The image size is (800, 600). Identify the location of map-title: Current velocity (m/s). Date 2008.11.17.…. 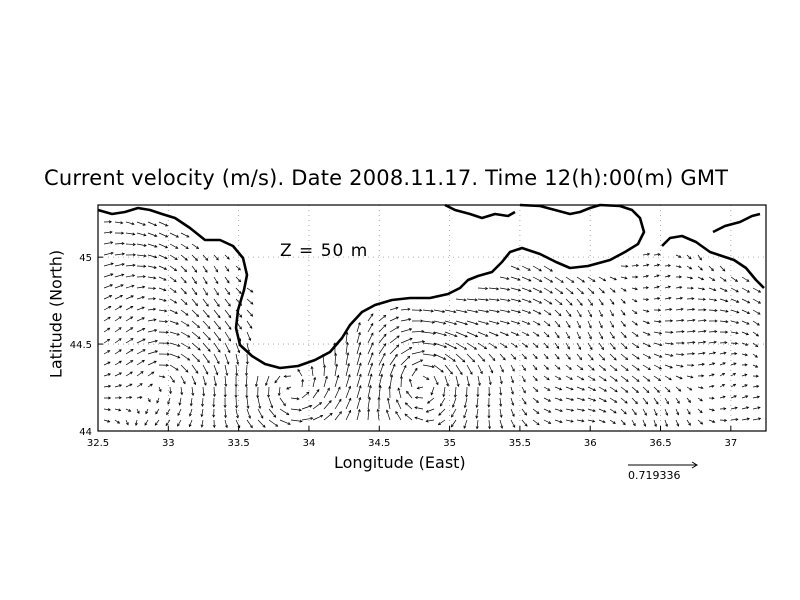
(386, 178).